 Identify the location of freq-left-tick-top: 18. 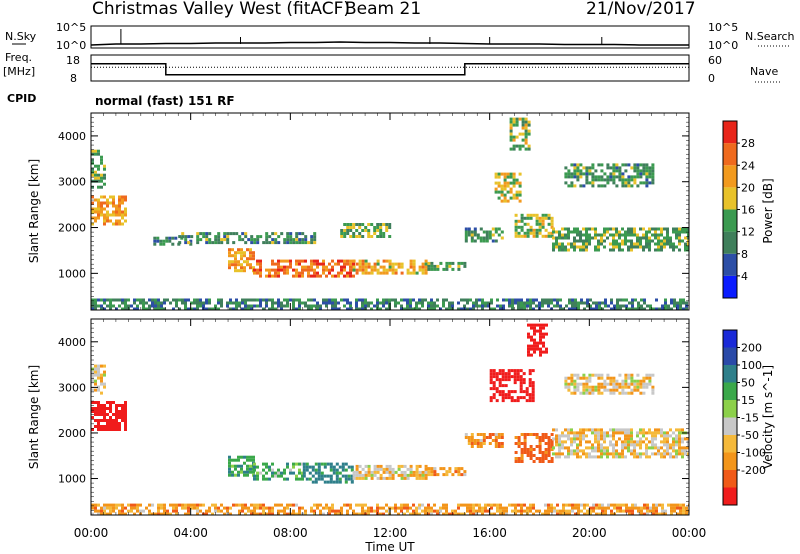
(73, 60).